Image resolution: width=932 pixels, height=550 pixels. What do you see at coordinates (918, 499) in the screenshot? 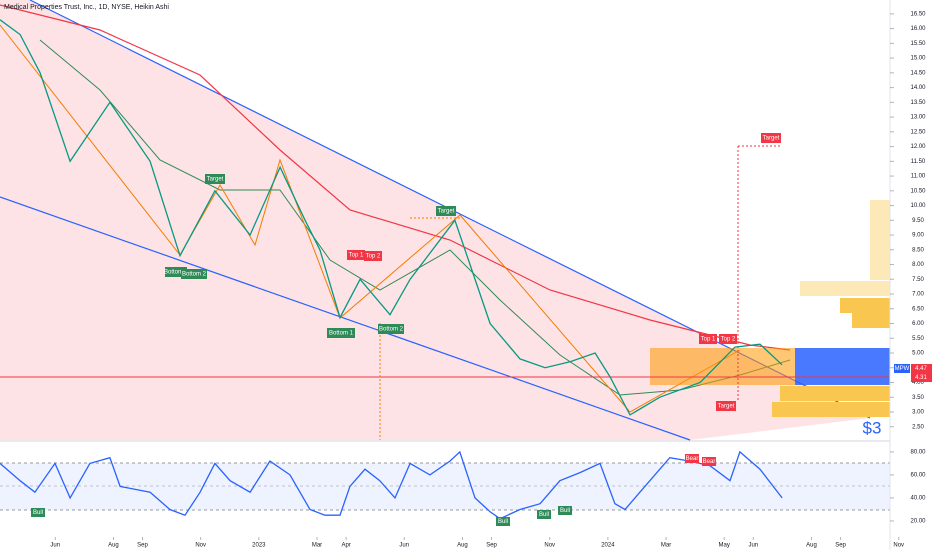
I see `y-tick-label: 40.00` at bounding box center [918, 499].